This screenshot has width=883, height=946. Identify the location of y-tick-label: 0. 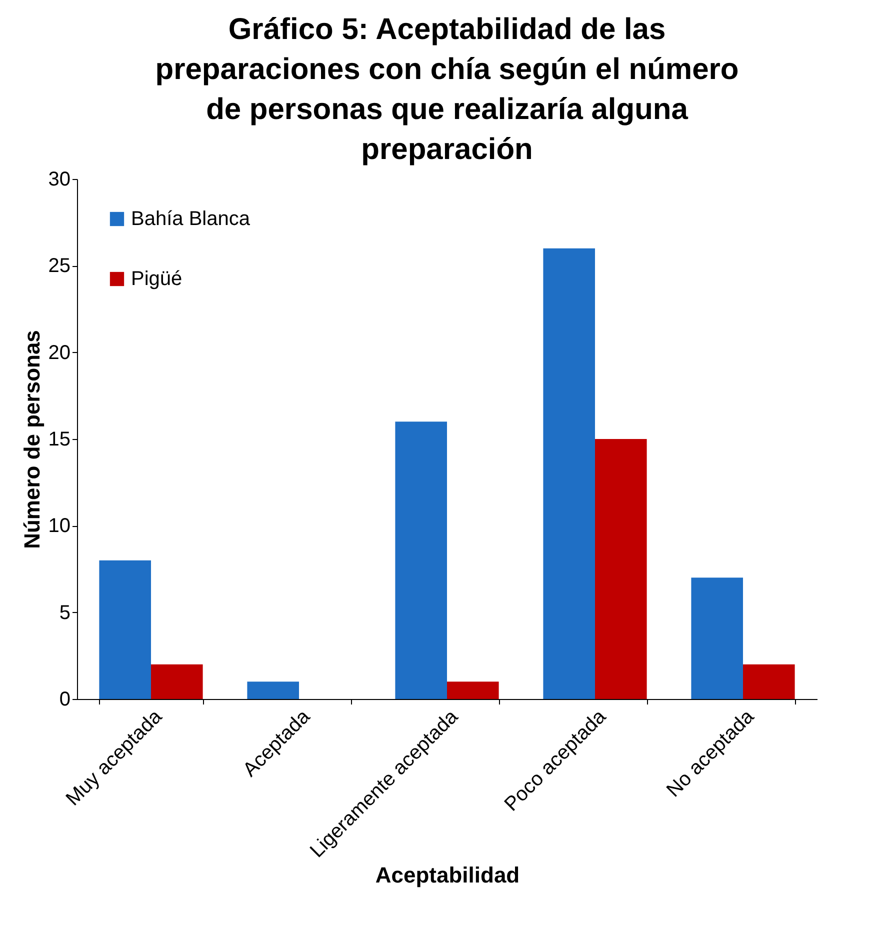
(64, 699).